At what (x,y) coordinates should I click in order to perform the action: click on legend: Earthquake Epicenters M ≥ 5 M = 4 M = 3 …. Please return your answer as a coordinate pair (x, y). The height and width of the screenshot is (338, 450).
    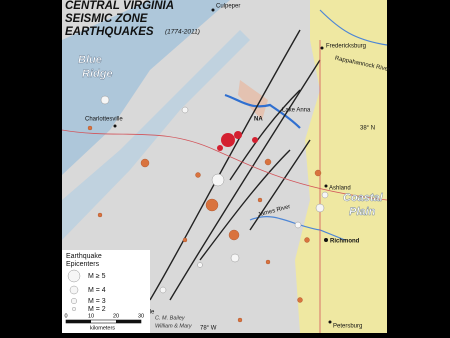
    Looking at the image, I should click on (106, 291).